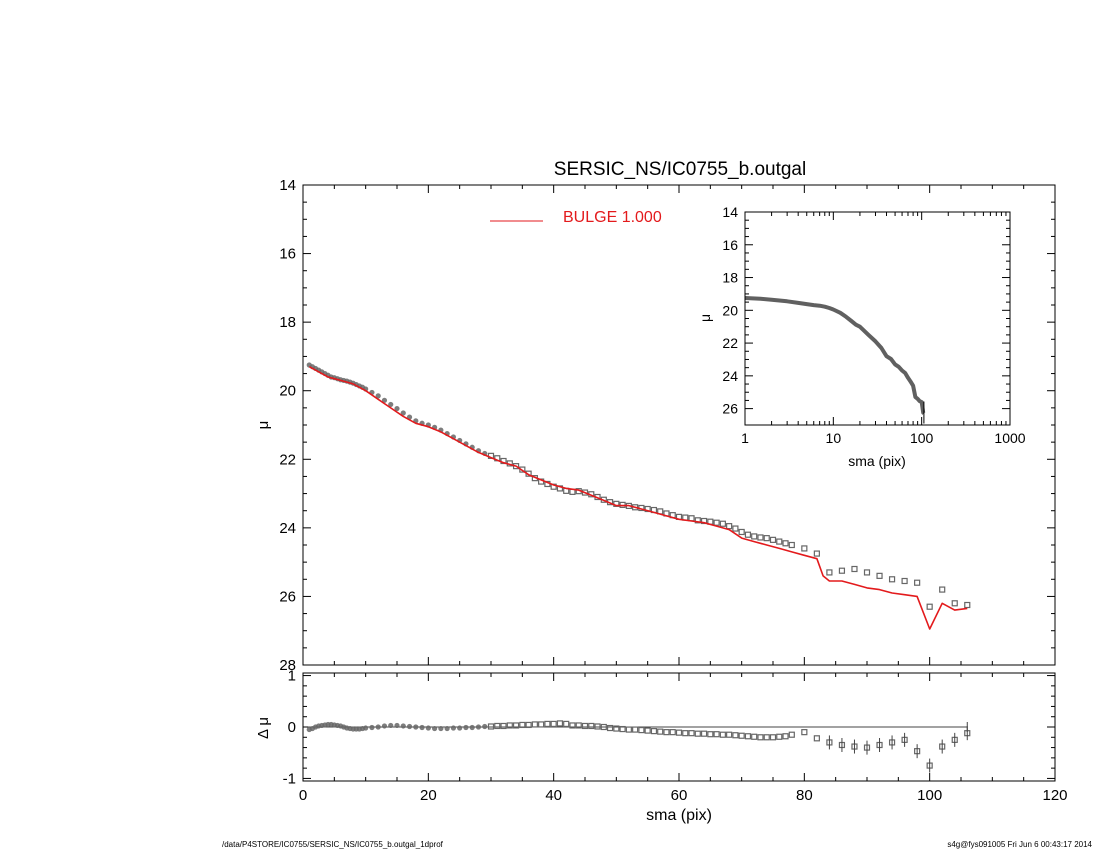 The width and height of the screenshot is (1100, 850). Describe the element at coordinates (612, 217) in the screenshot. I see `legend-label: BULGE 1.000` at that location.